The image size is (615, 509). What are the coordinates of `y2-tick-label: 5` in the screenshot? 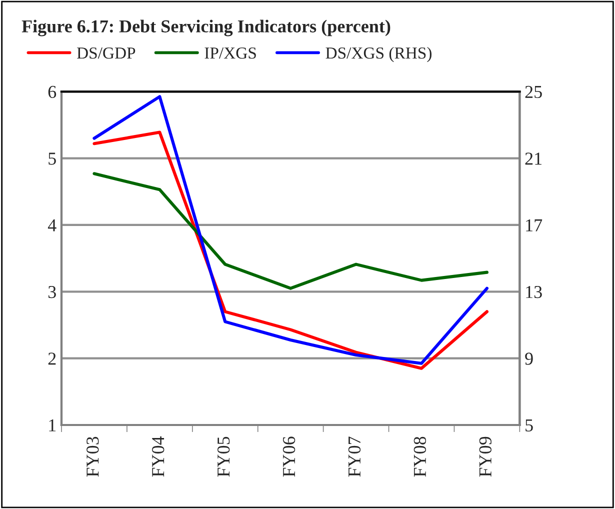 It's located at (529, 425).